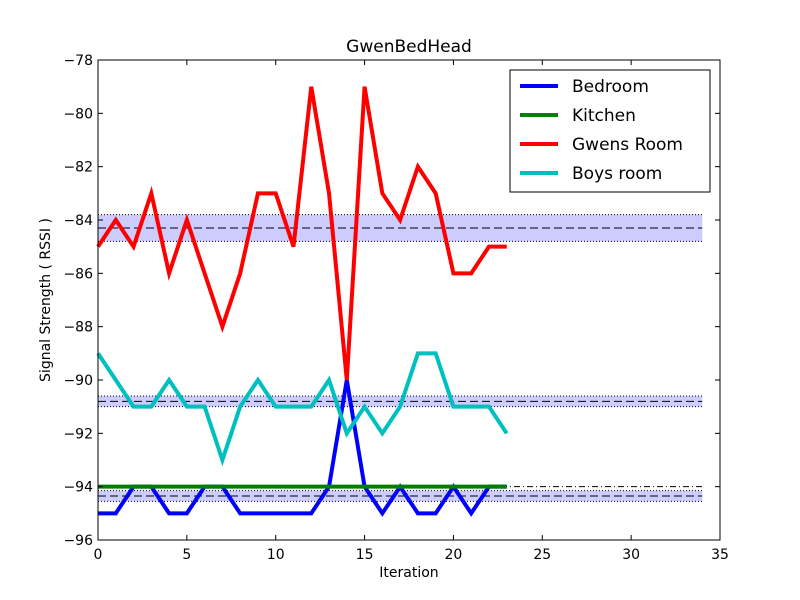 The width and height of the screenshot is (800, 600). What do you see at coordinates (720, 555) in the screenshot?
I see `x-tick-label: 35` at bounding box center [720, 555].